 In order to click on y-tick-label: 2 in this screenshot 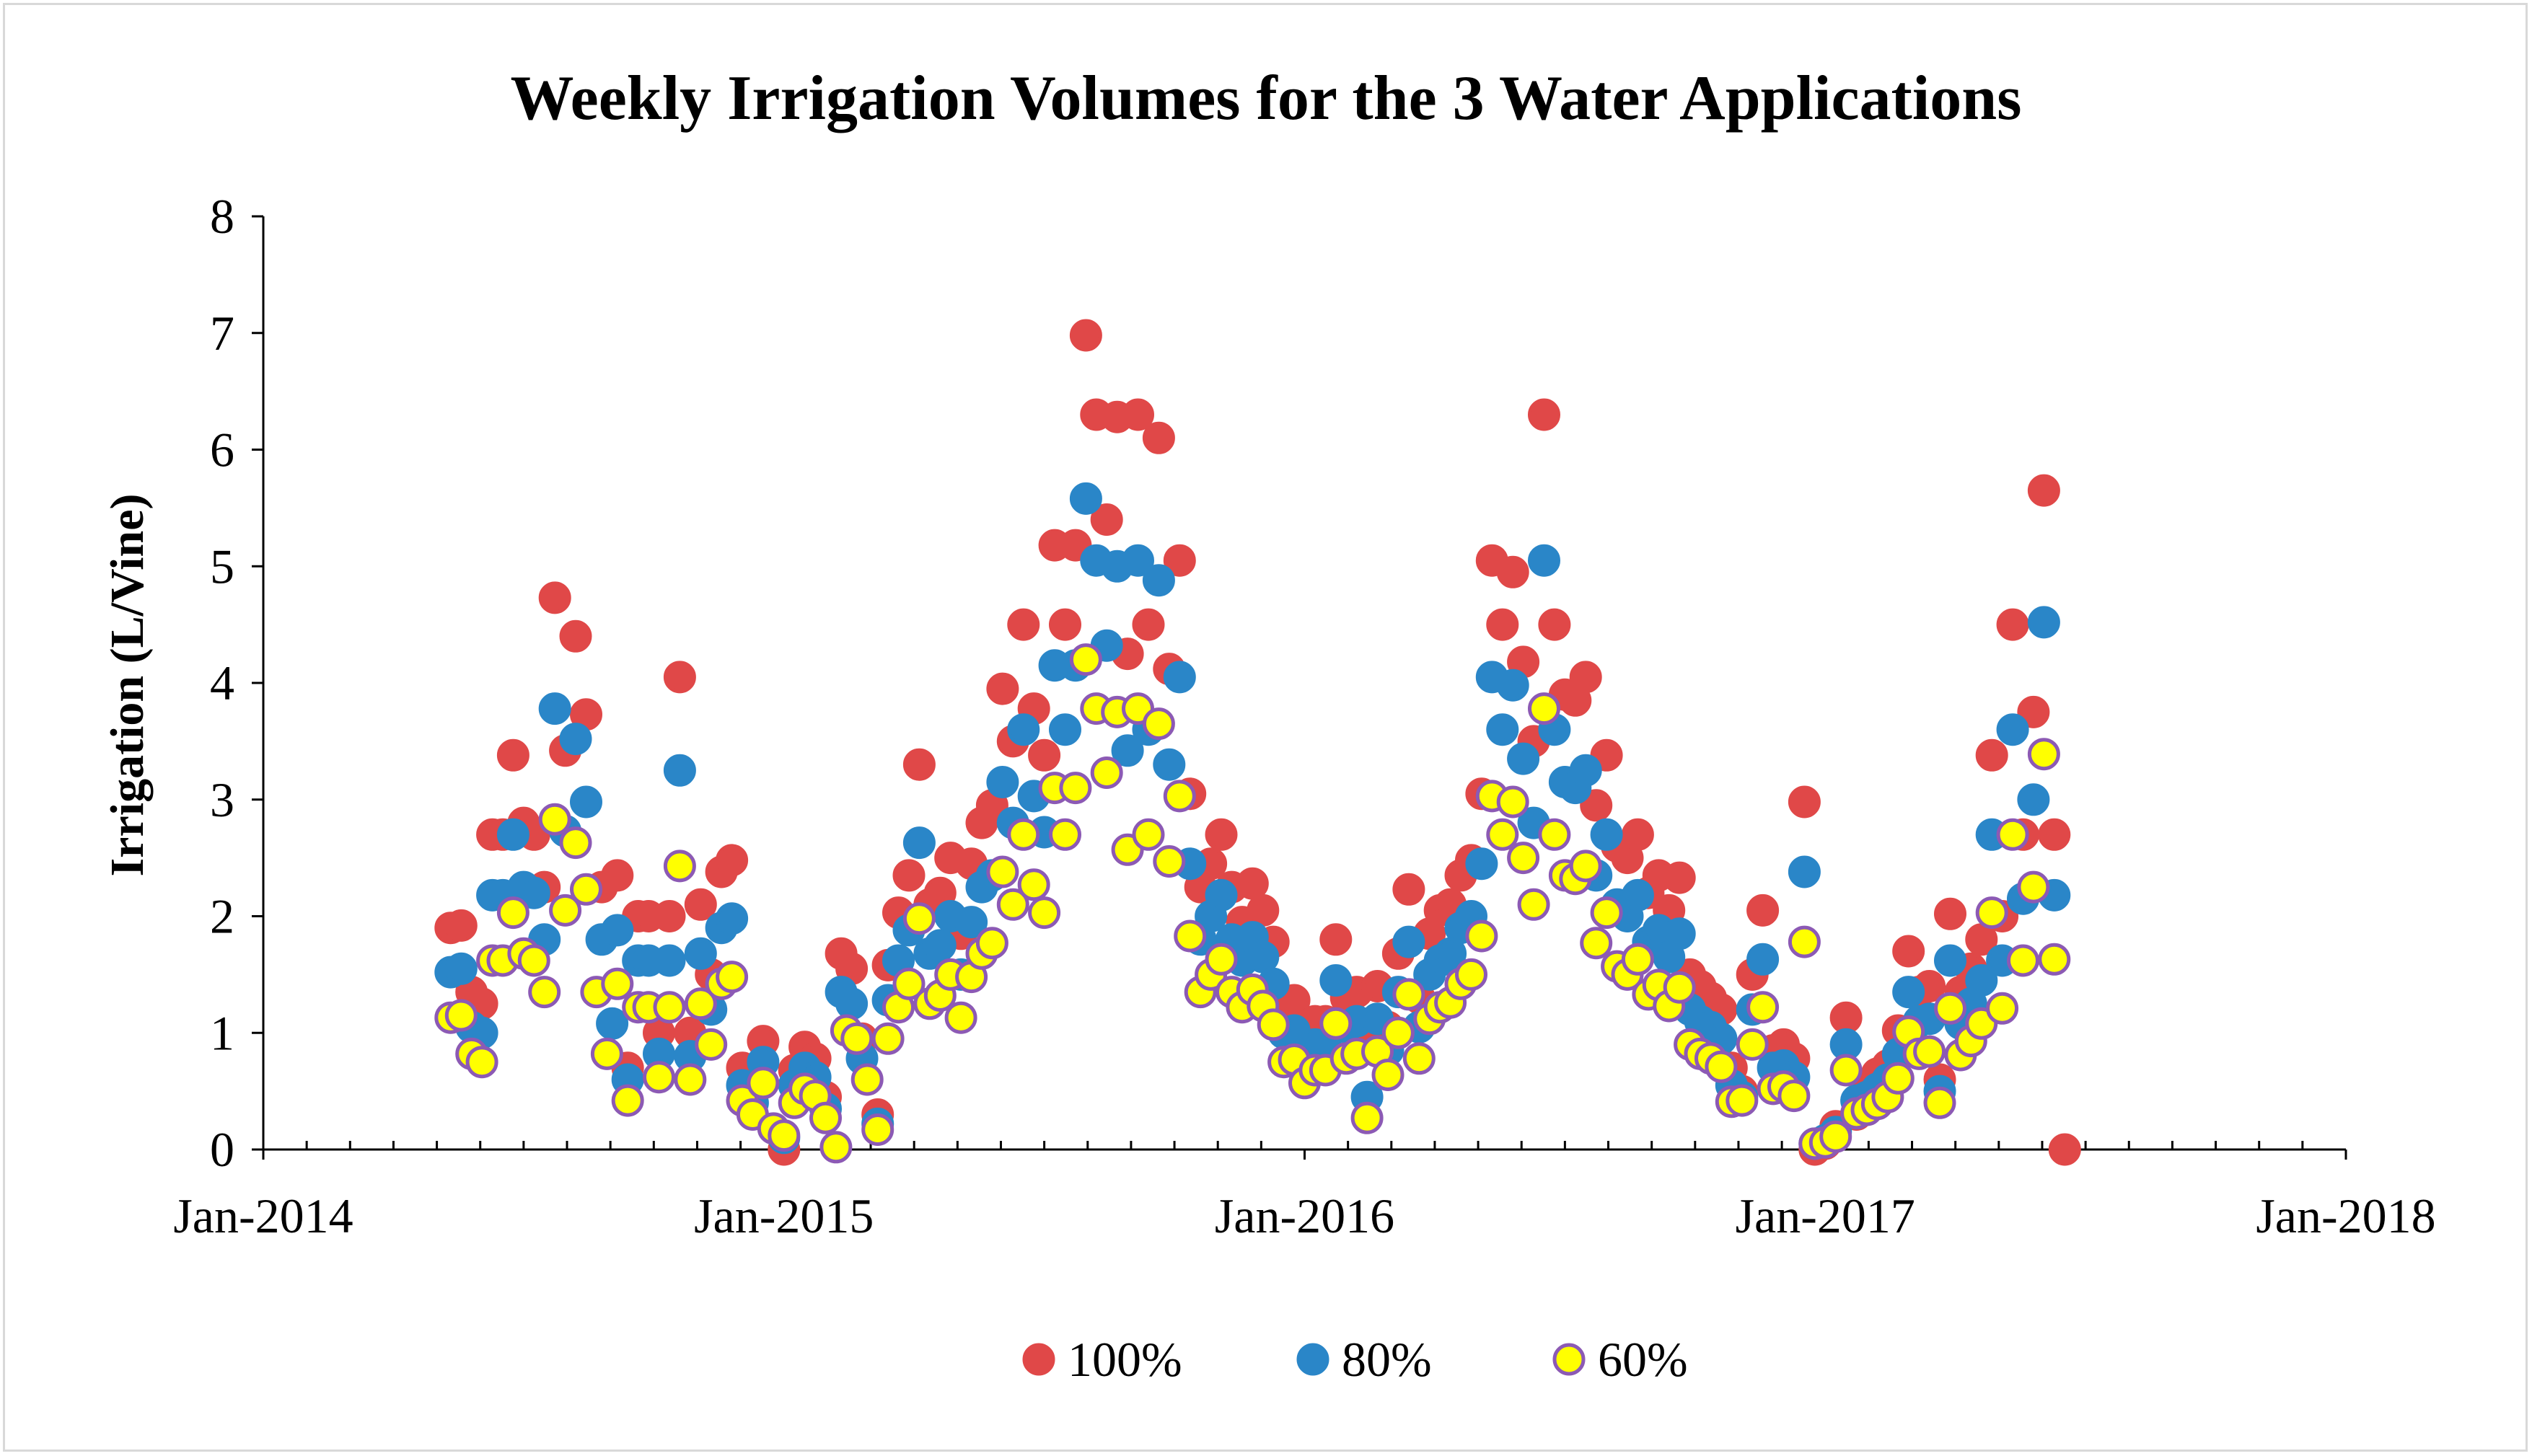, I will do `click(222, 916)`.